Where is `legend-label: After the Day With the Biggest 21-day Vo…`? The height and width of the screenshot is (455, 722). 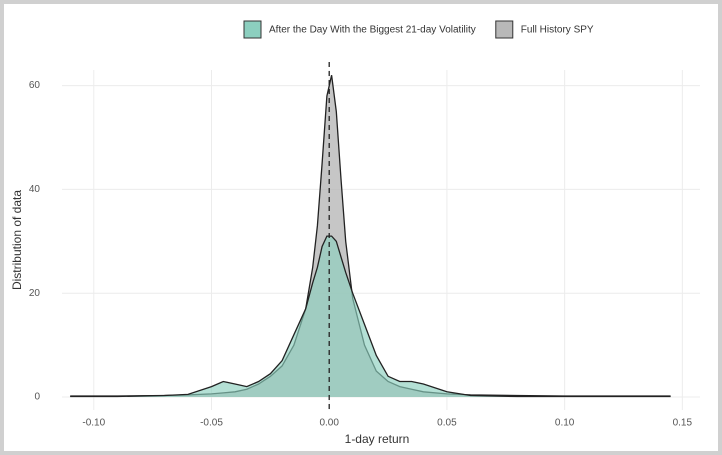 legend-label: After the Day With the Biggest 21-day Vo… is located at coordinates (372, 30).